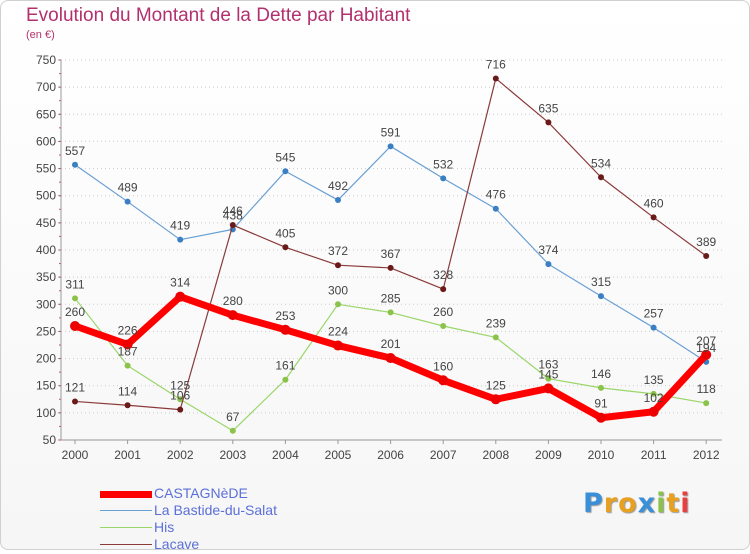  Describe the element at coordinates (443, 366) in the screenshot. I see `data-label: 160` at that location.